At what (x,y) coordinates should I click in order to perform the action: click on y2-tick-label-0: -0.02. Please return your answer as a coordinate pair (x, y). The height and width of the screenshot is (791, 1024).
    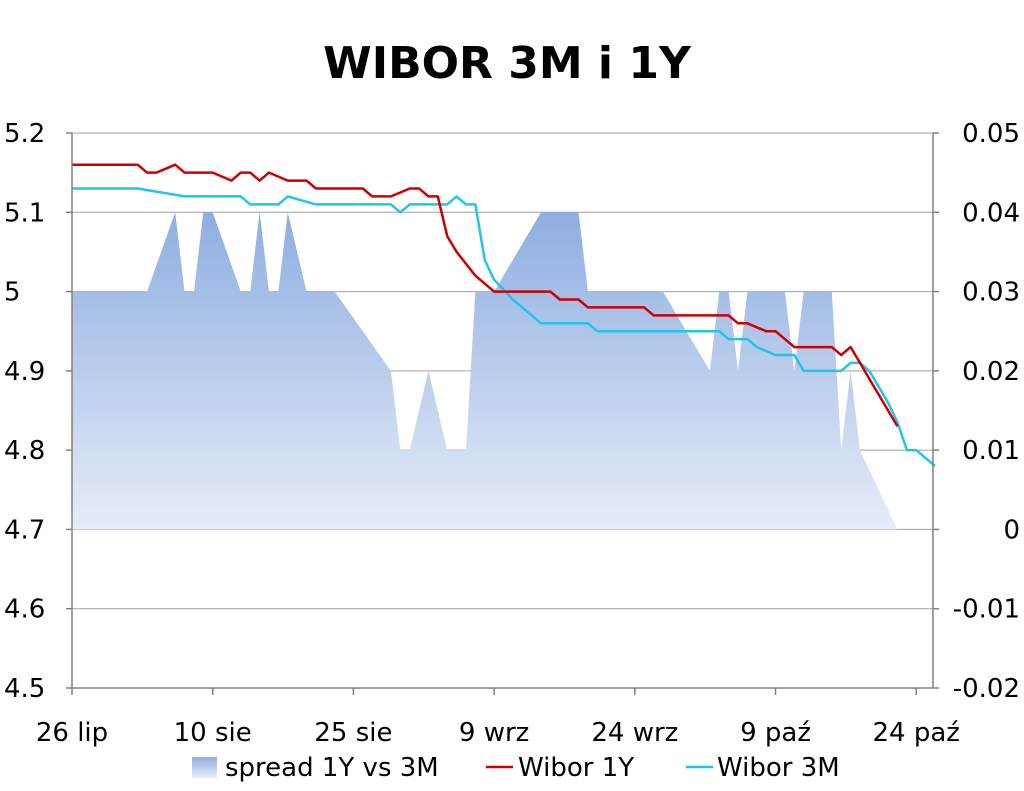
    Looking at the image, I should click on (986, 689).